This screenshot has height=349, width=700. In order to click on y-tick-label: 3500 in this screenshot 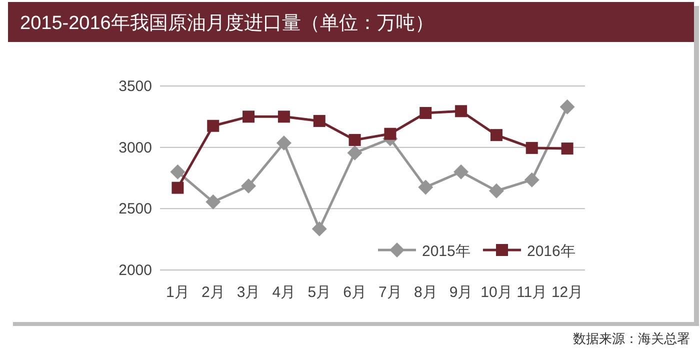, I will do `click(135, 86)`.